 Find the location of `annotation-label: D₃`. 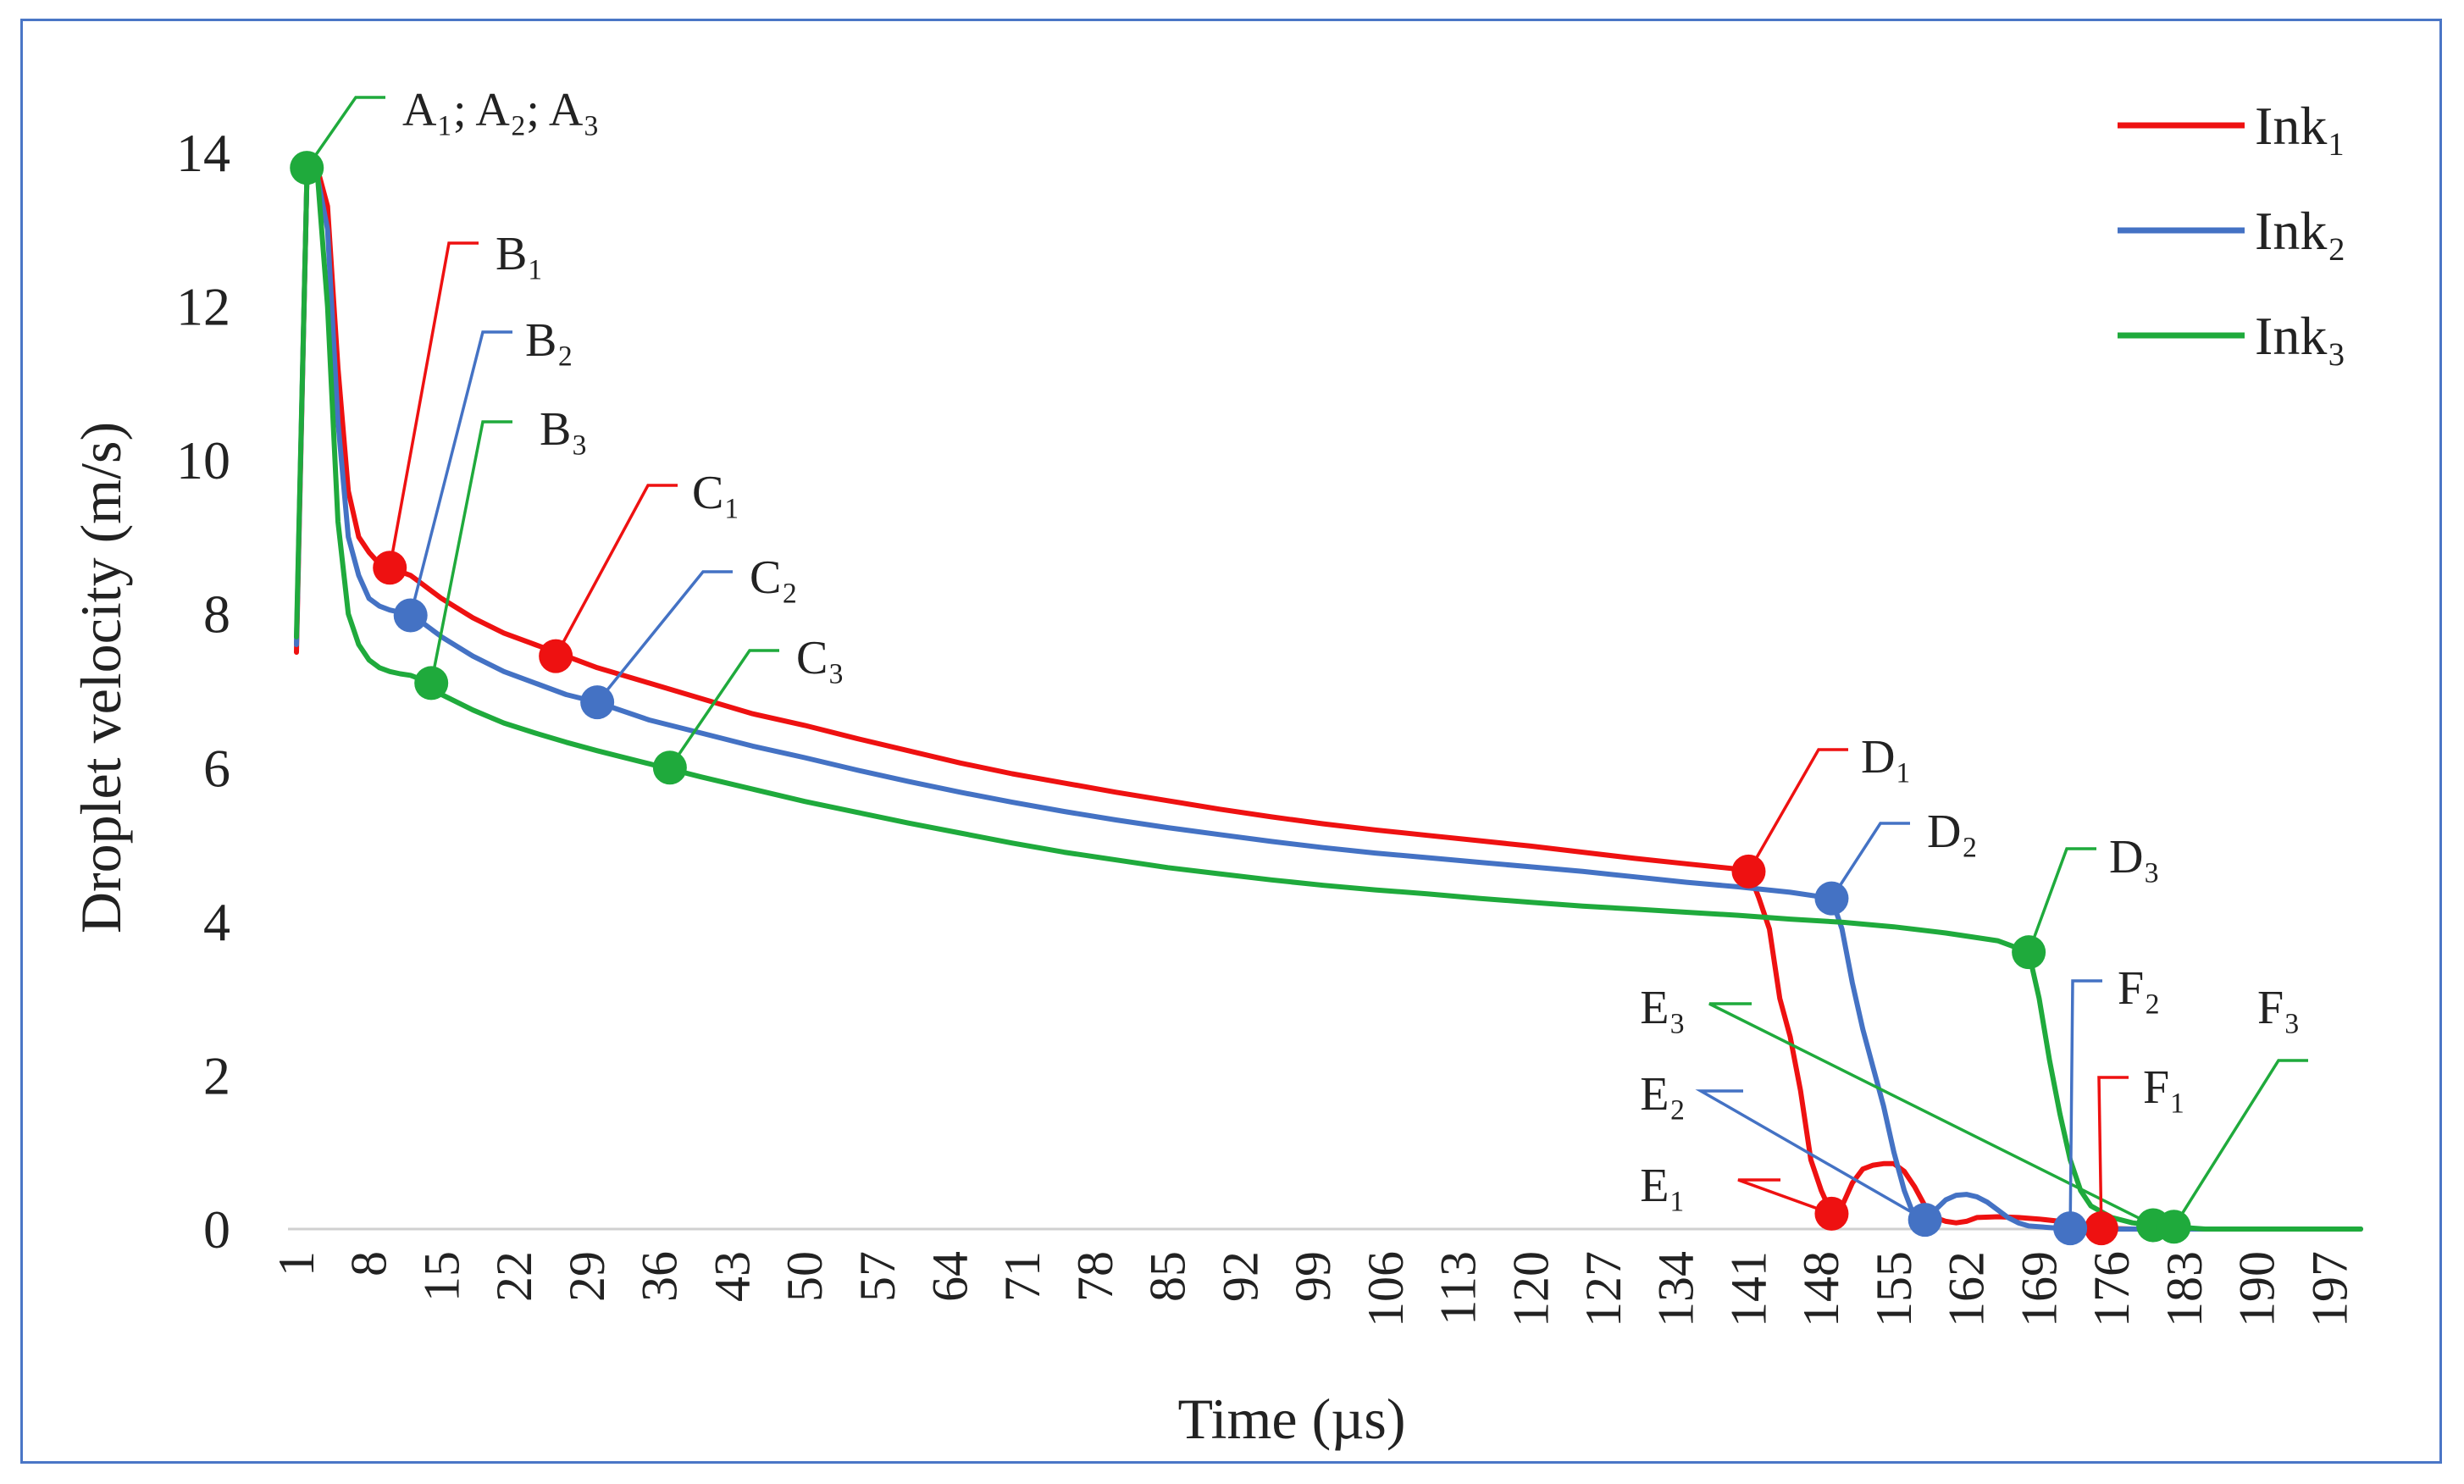

annotation-label: D₃ is located at coordinates (2134, 857).